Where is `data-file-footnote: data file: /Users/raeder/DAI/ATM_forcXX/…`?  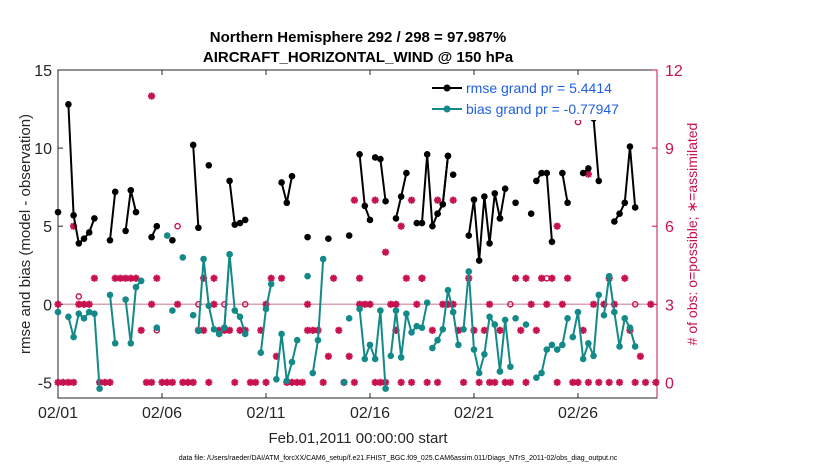 data-file-footnote: data file: /Users/raeder/DAI/ATM_forcXX/… is located at coordinates (398, 458).